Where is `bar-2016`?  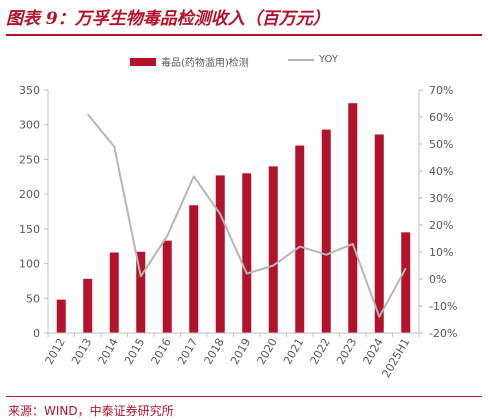
bar-2016 is located at coordinates (167, 286).